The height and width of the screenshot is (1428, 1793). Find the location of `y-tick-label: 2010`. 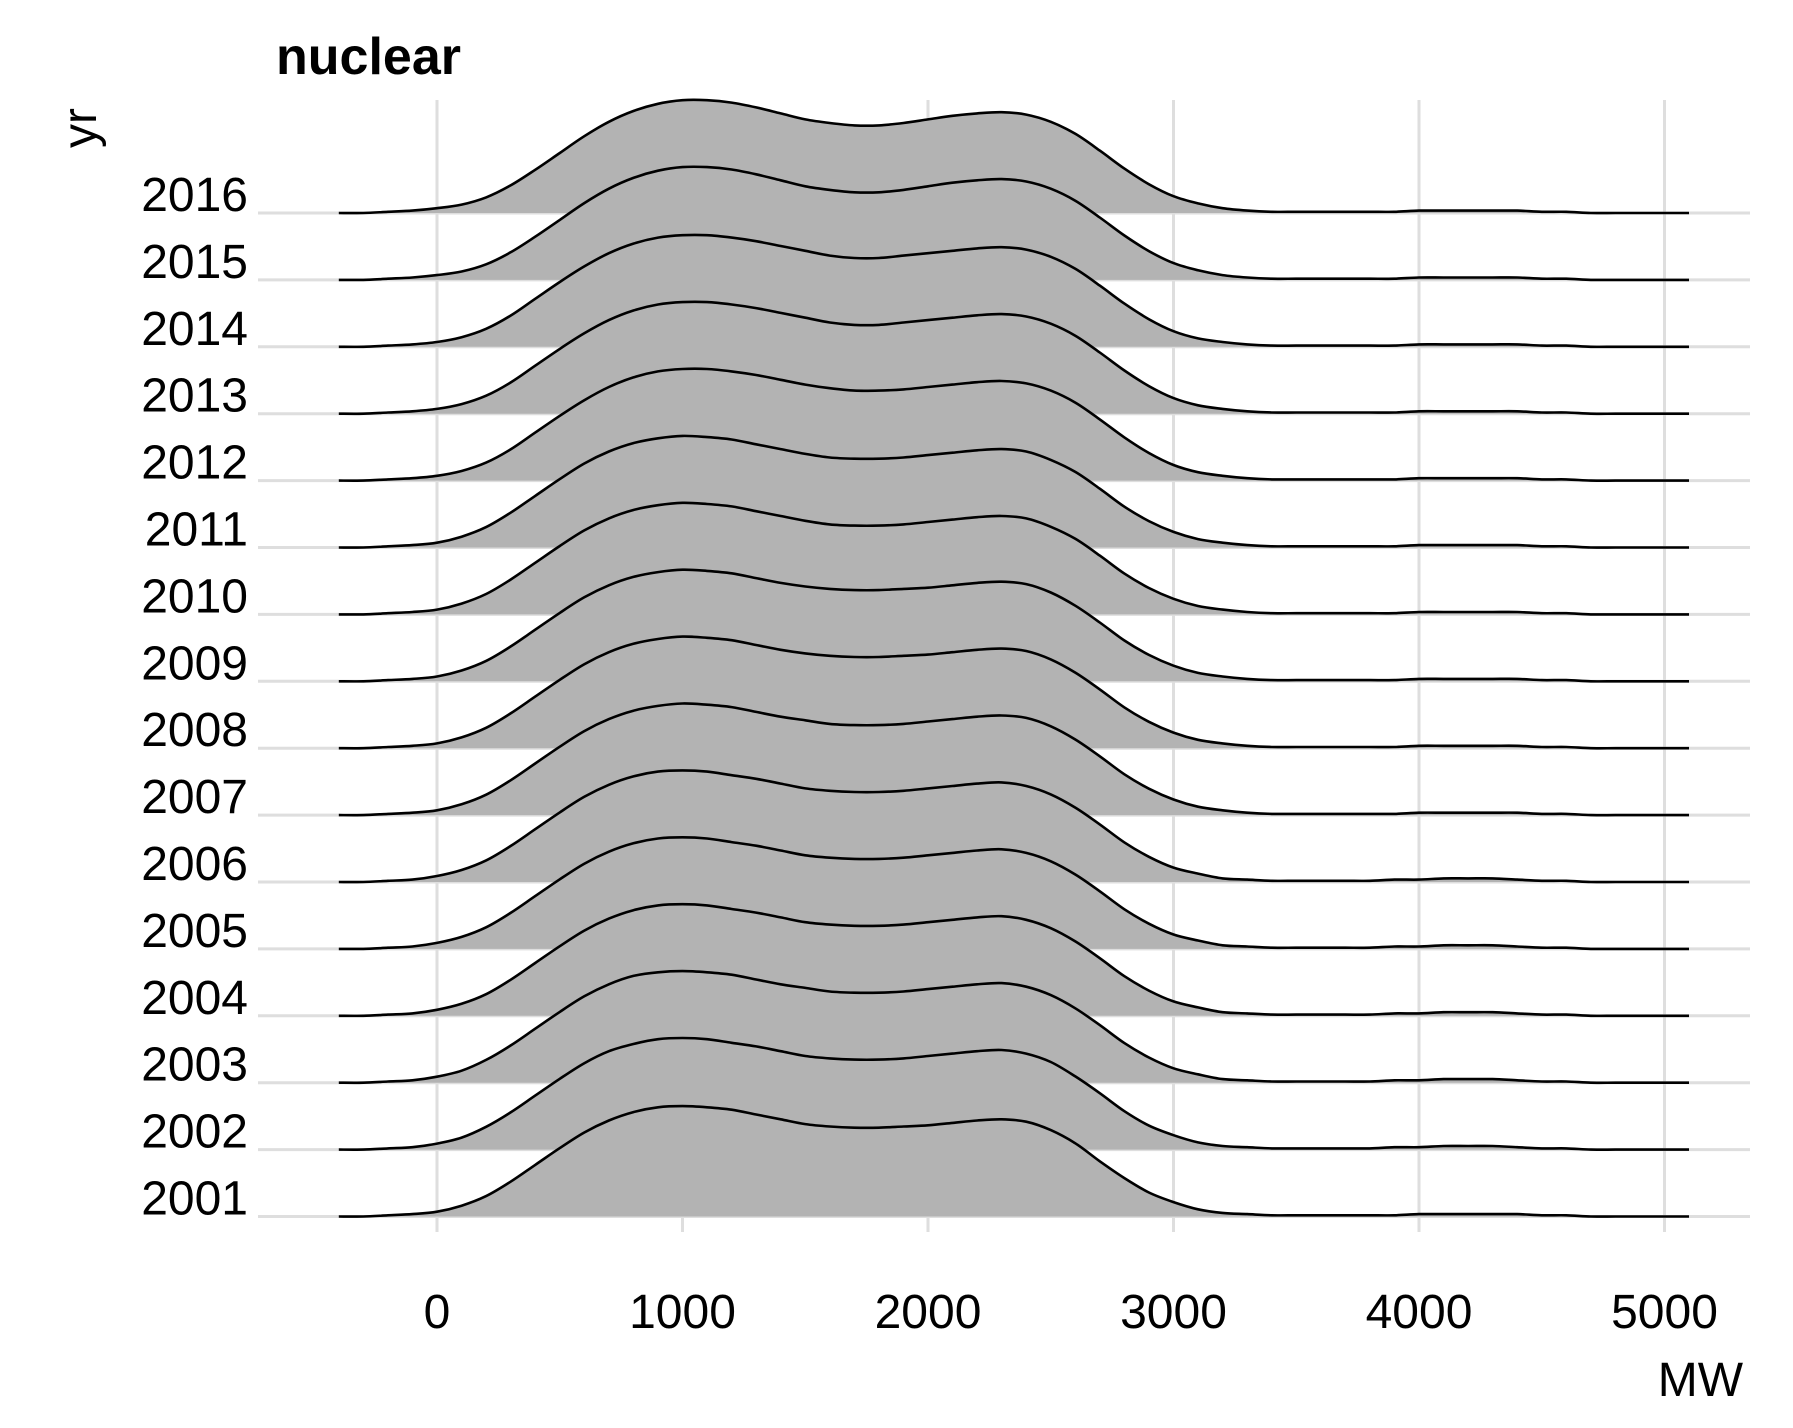

y-tick-label: 2010 is located at coordinates (194, 596).